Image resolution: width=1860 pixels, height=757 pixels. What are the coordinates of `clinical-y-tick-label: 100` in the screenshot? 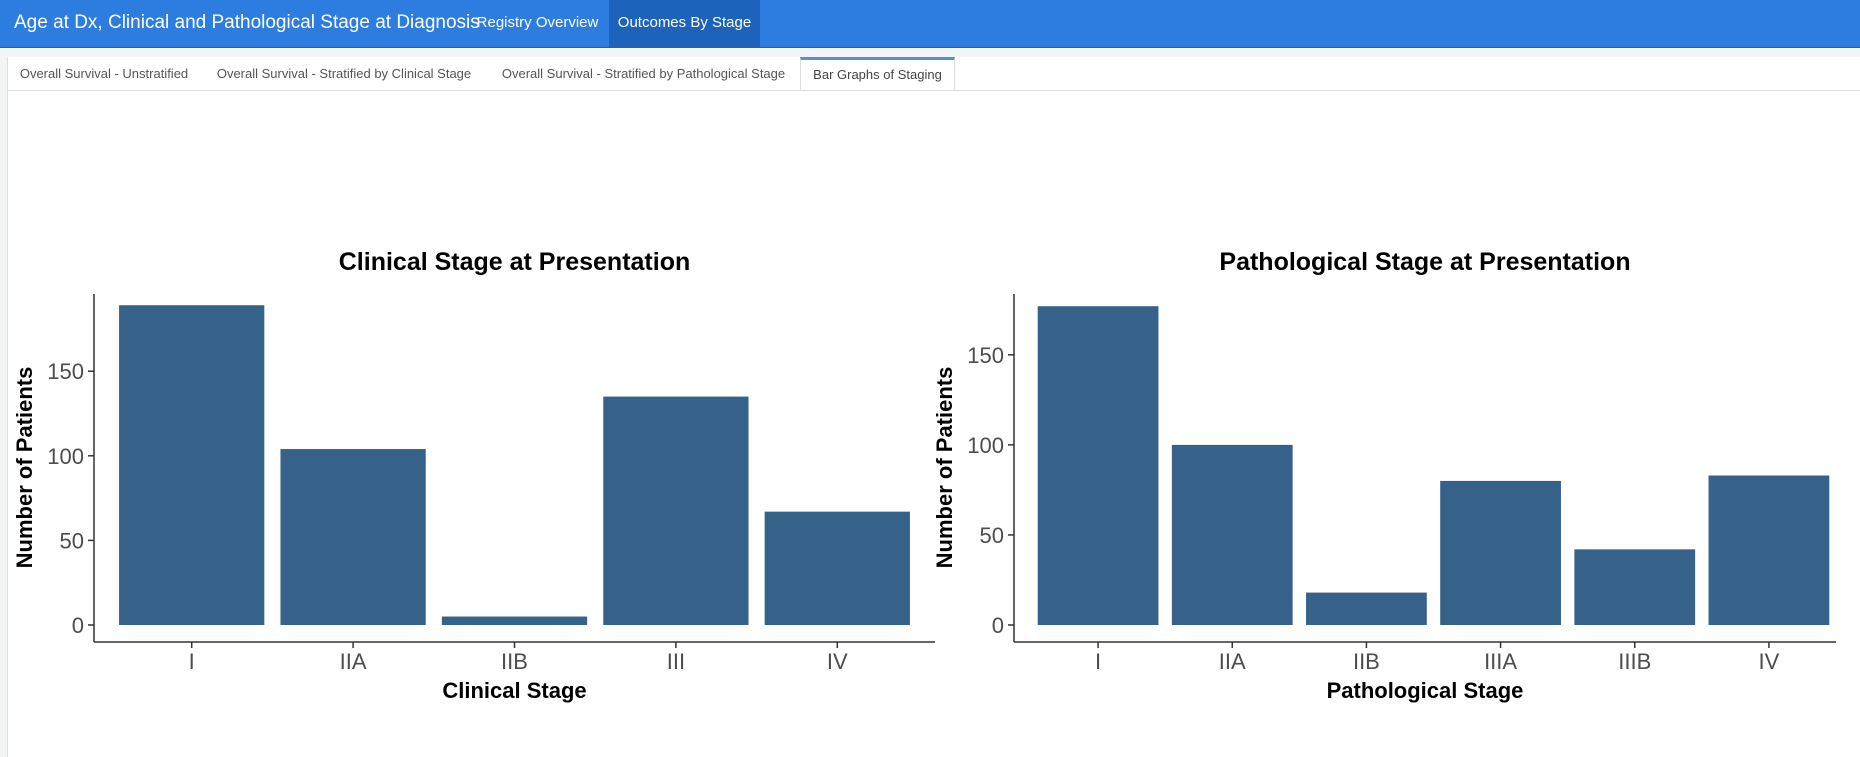 It's located at (65, 456).